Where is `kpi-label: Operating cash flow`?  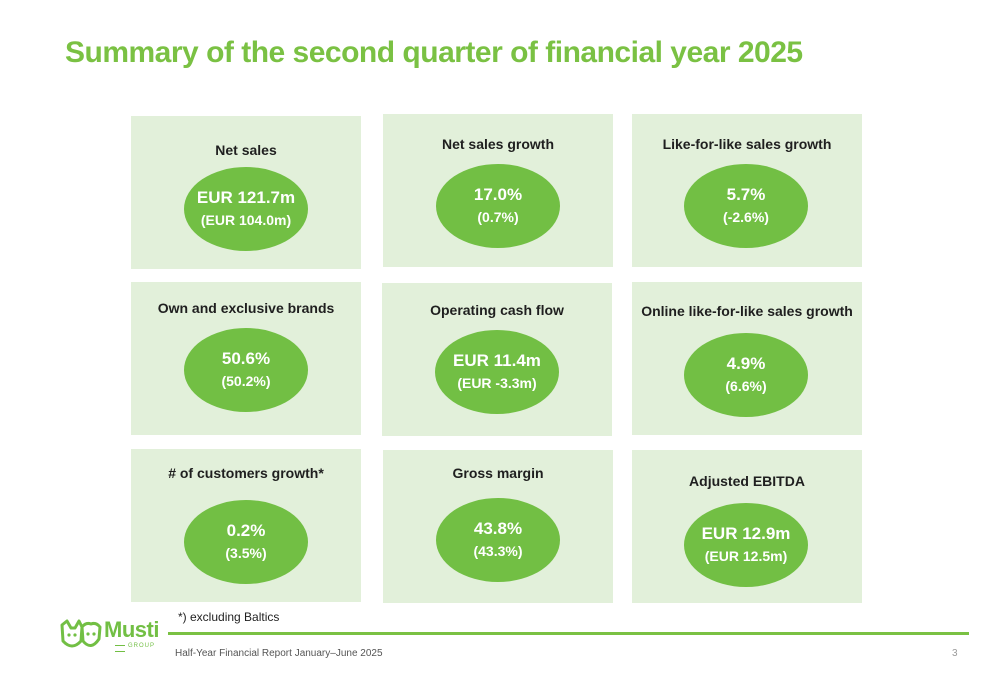
kpi-label: Operating cash flow is located at coordinates (497, 310).